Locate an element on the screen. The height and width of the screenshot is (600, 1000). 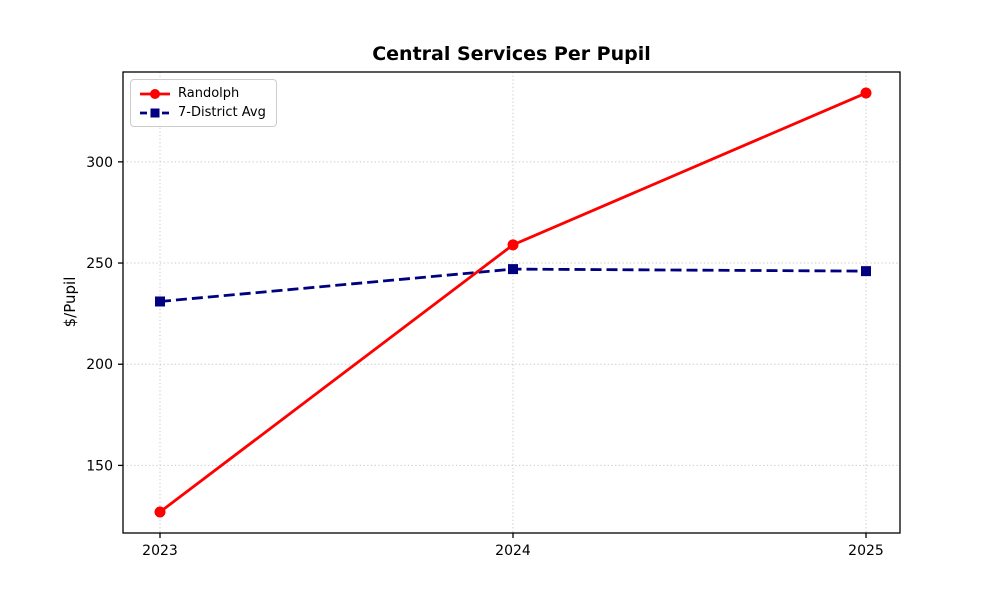
marker-randolph-2025 is located at coordinates (866, 93).